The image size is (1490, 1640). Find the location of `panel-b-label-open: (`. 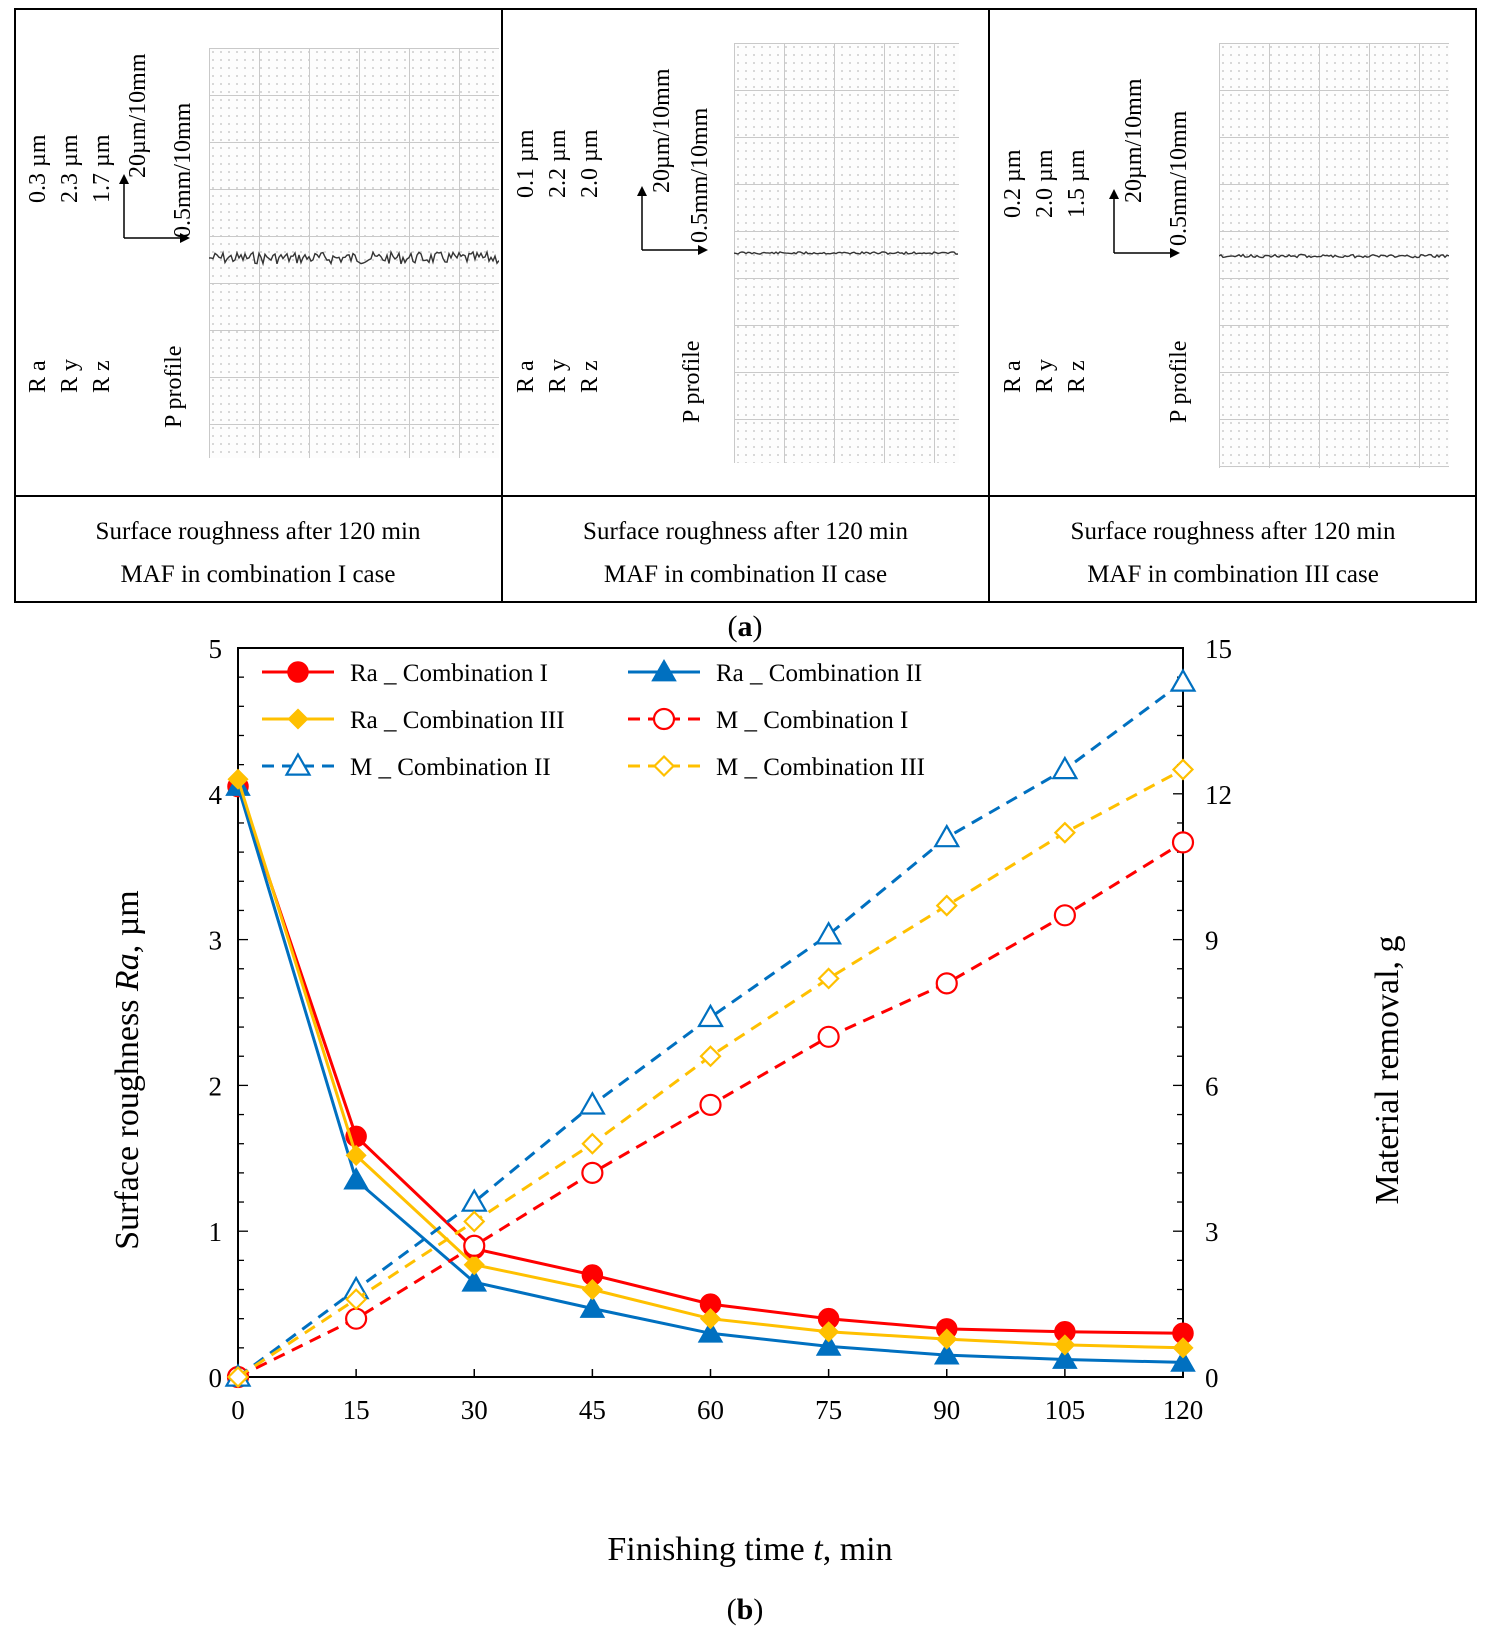

panel-b-label-open: ( is located at coordinates (731, 1609).